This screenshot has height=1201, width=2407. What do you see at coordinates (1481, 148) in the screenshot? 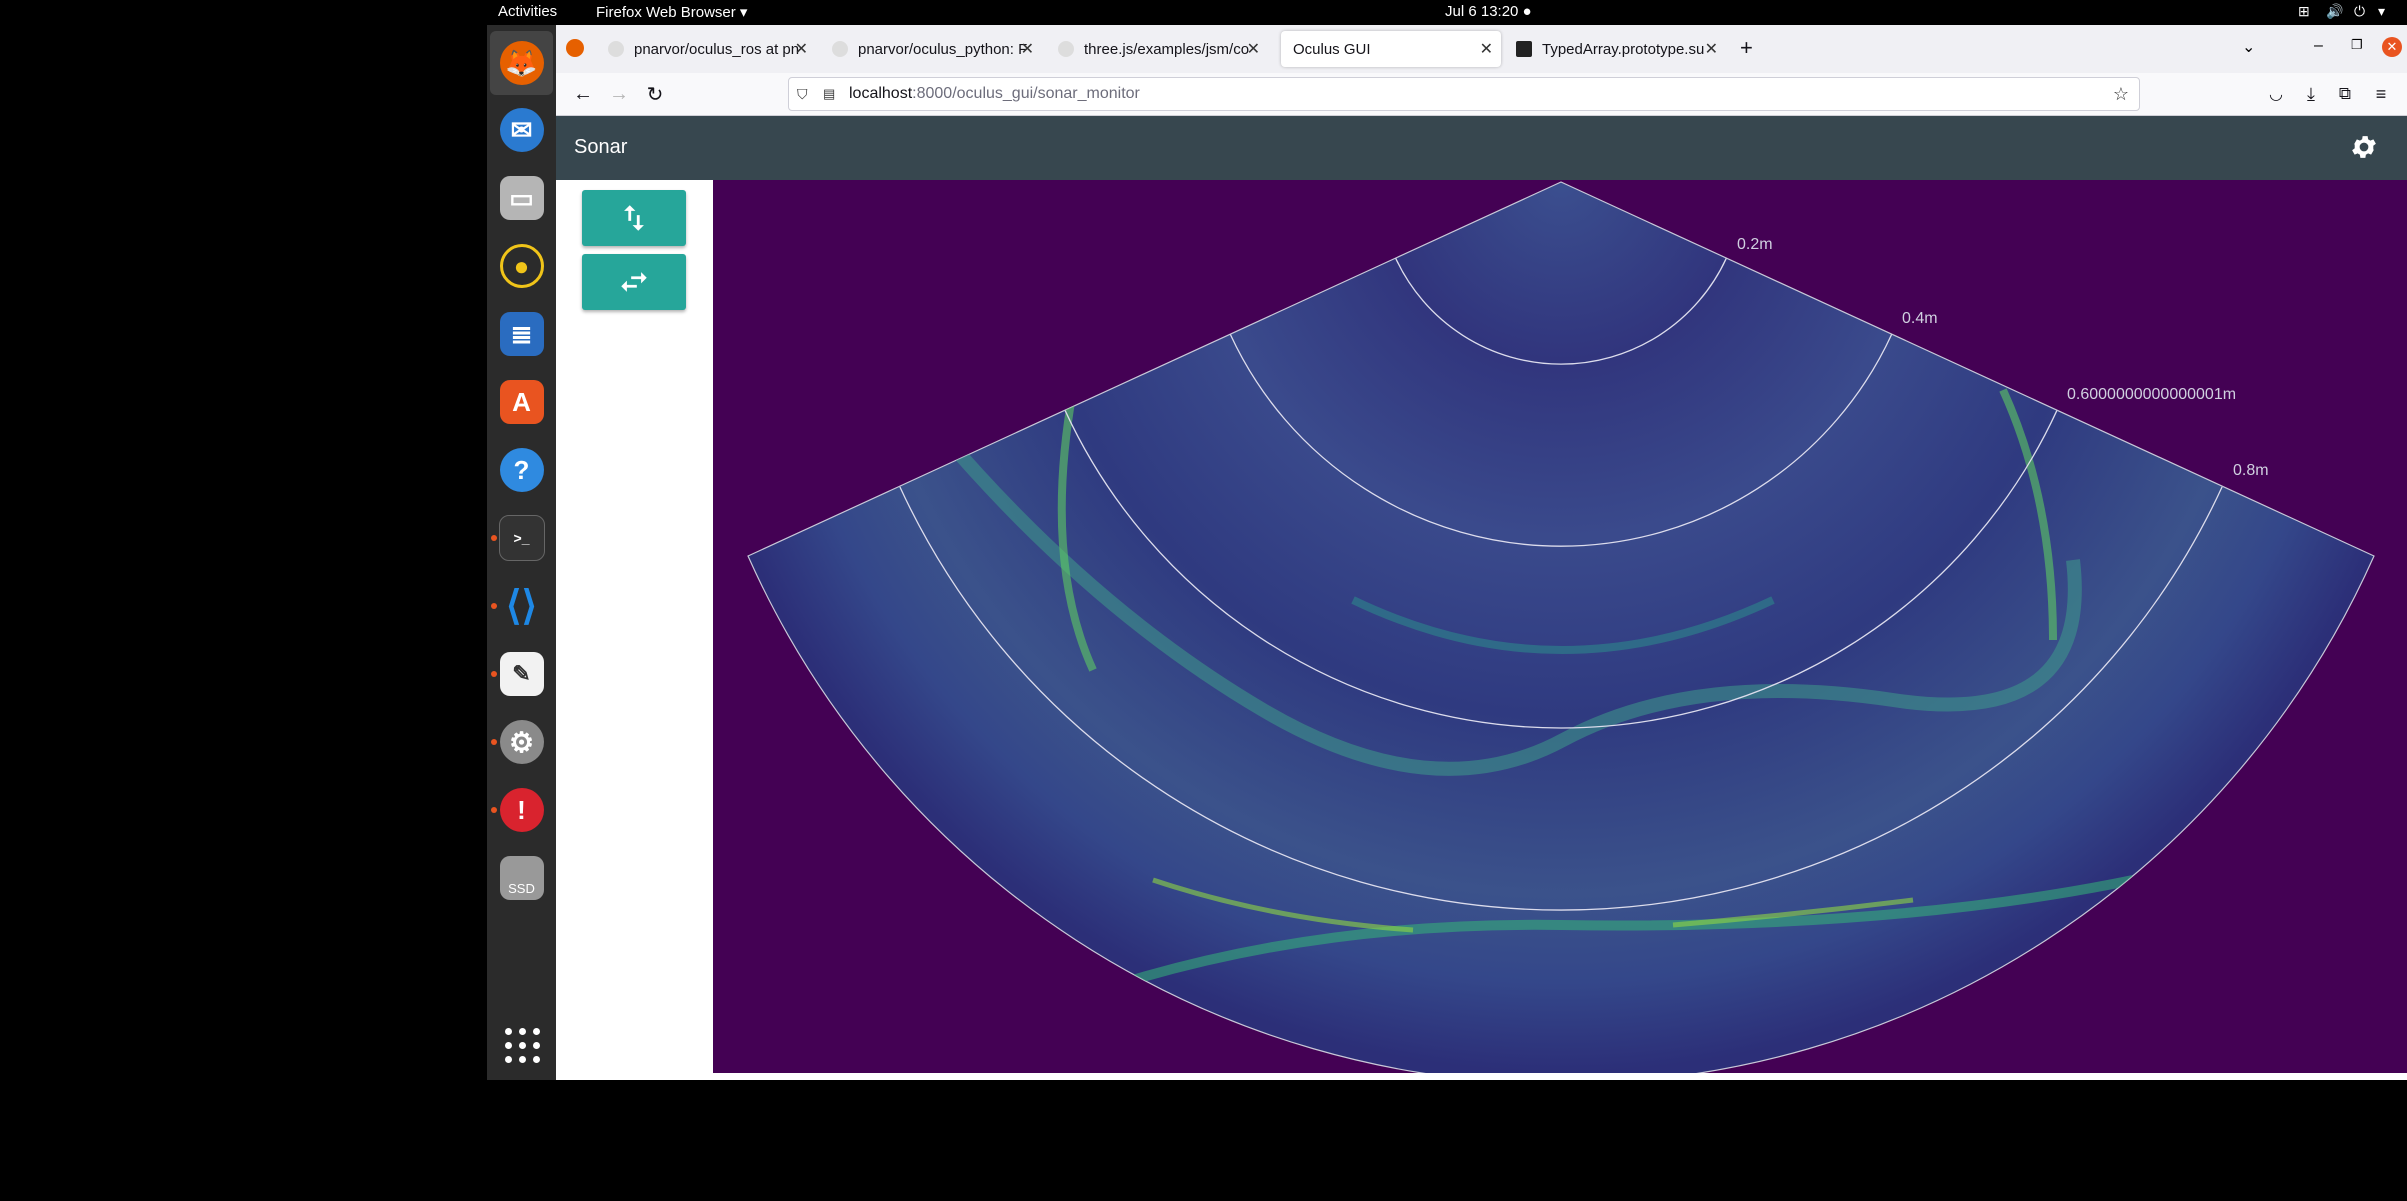
I see `app-header: Sonar` at bounding box center [1481, 148].